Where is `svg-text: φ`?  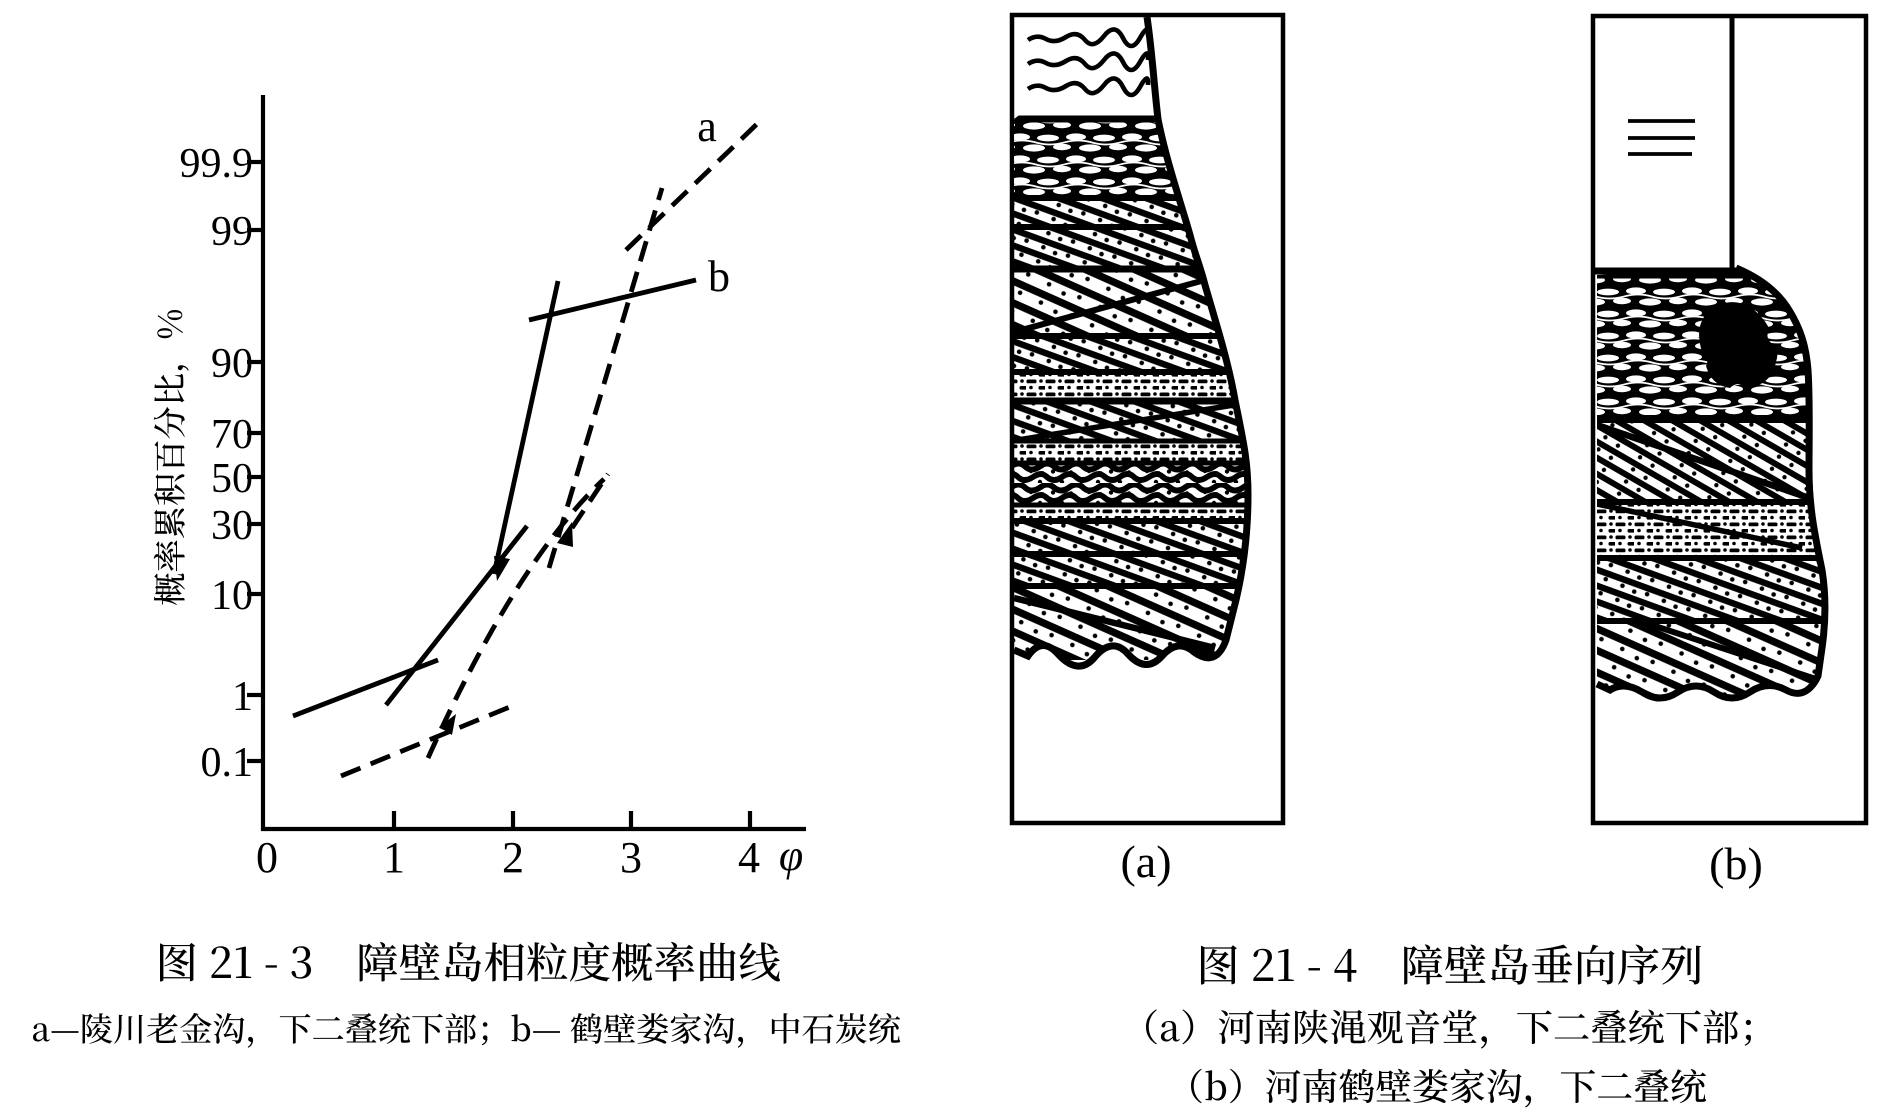 svg-text: φ is located at coordinates (791, 855).